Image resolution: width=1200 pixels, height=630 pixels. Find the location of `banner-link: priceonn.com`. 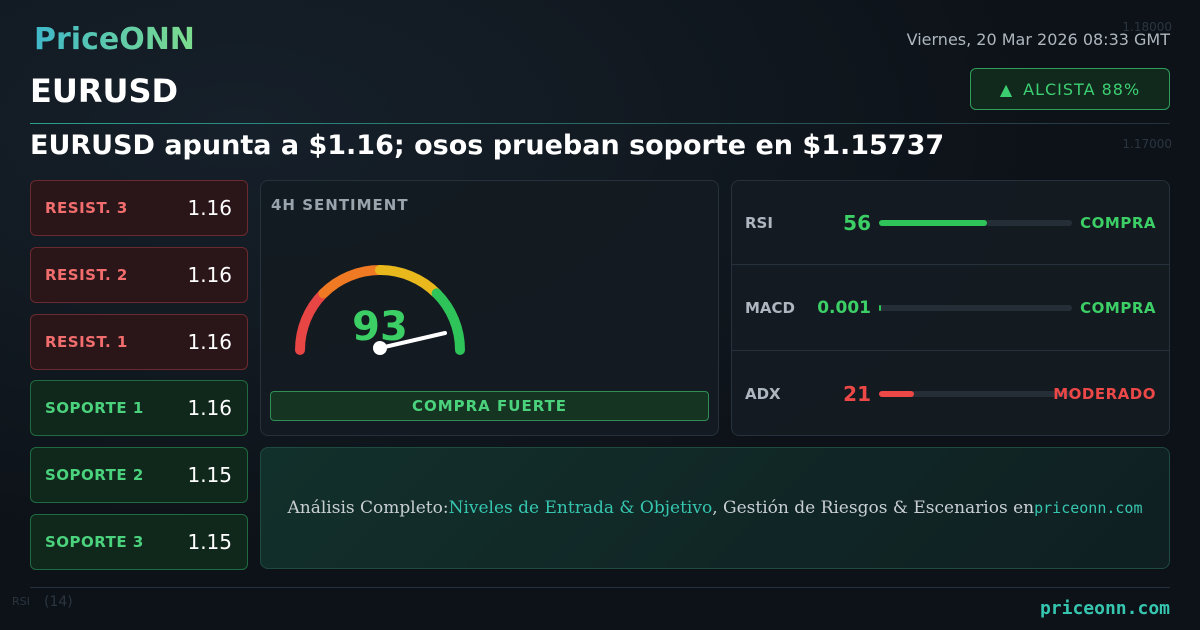

banner-link: priceonn.com is located at coordinates (1088, 508).